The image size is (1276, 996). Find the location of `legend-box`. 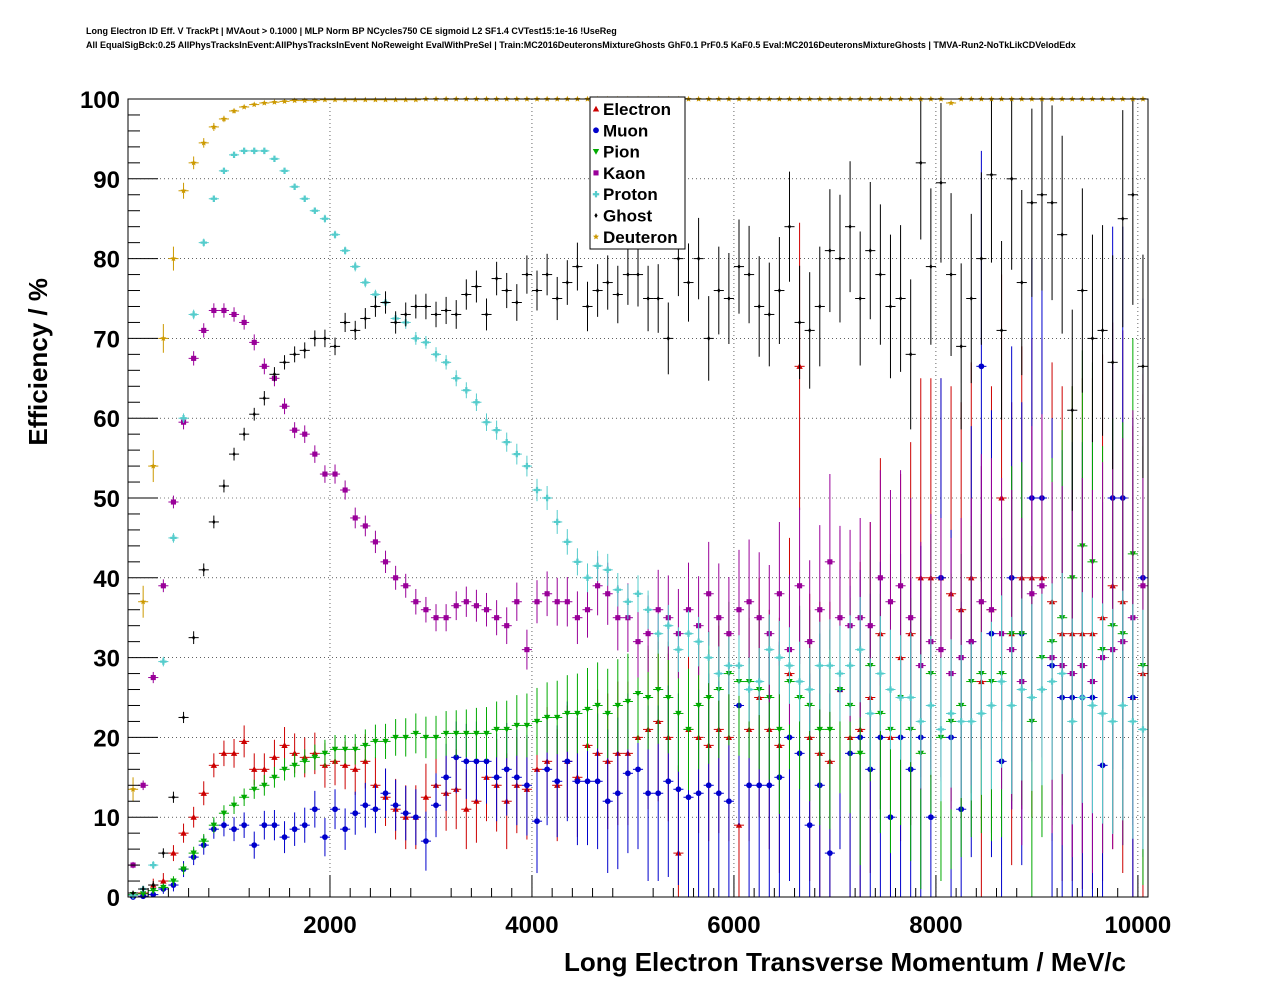

legend-box is located at coordinates (637, 173).